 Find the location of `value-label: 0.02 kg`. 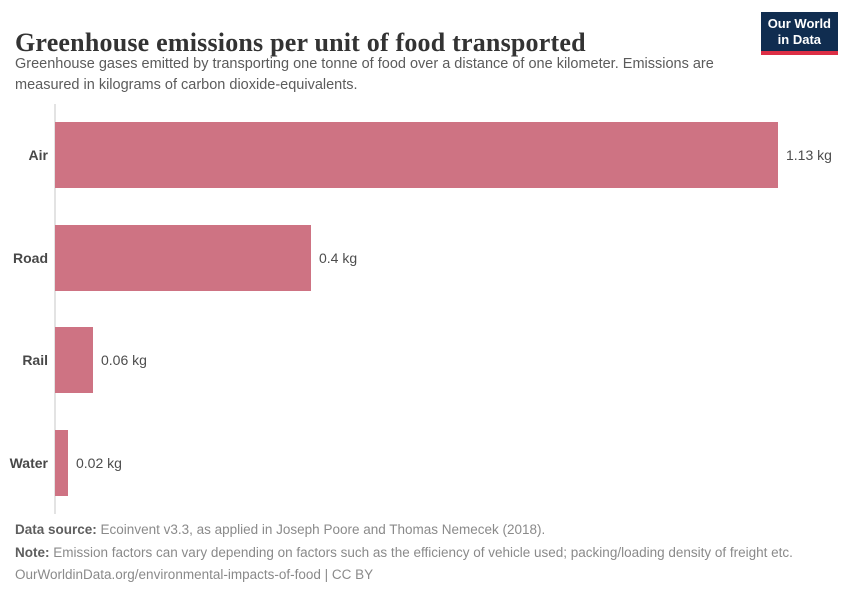

value-label: 0.02 kg is located at coordinates (99, 462).